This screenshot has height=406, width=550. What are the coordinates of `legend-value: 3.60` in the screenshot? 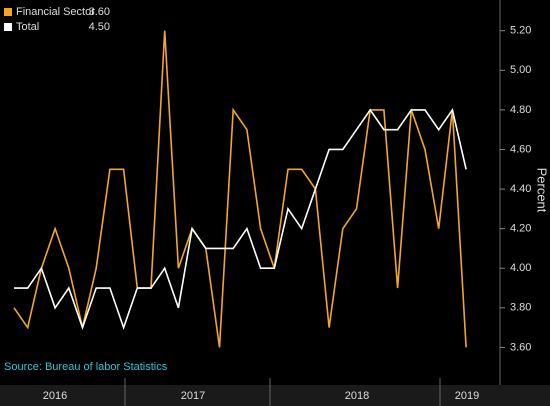 It's located at (99, 12).